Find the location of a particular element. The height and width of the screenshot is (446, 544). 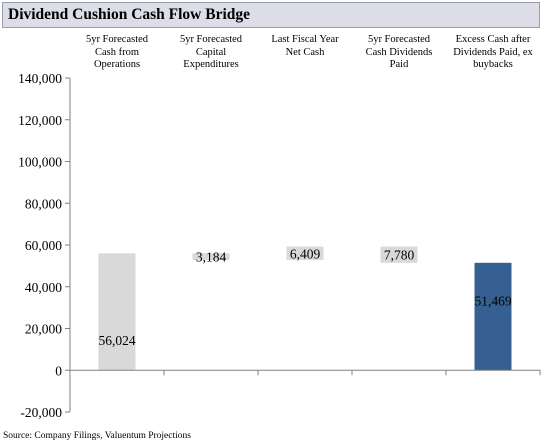

y-tick-label-8: 0 is located at coordinates (58, 370).